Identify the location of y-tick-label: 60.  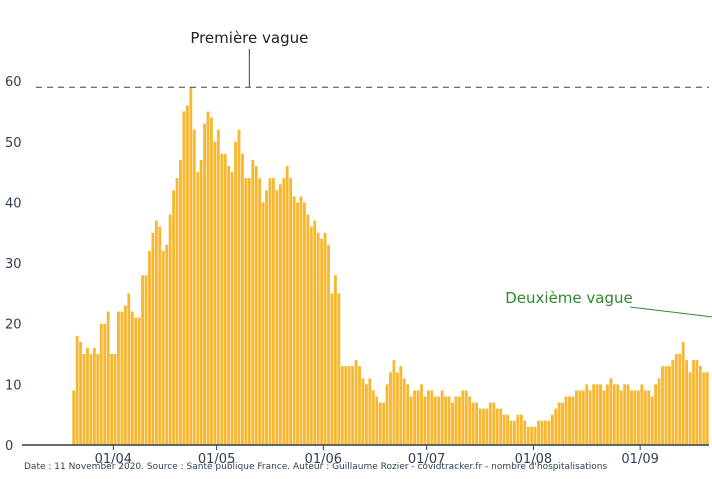
(13, 82).